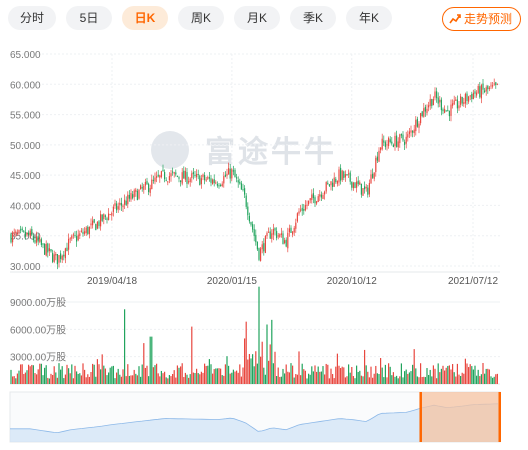  Describe the element at coordinates (473, 281) in the screenshot. I see `date-tick-label: 2021/07/12` at that location.